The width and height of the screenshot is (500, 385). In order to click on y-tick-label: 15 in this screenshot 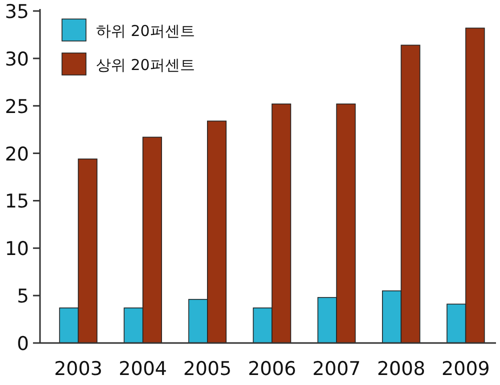, I will do `click(16, 201)`.